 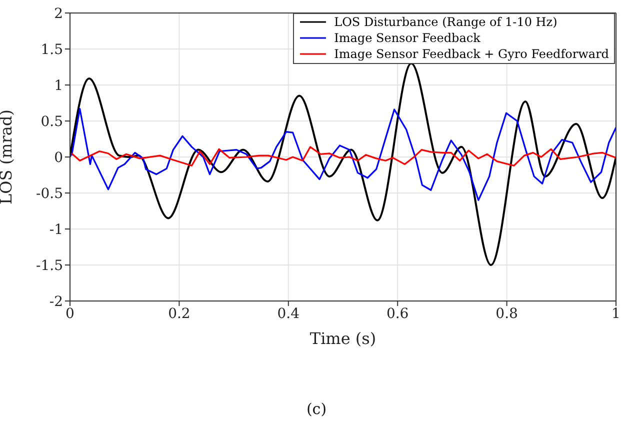 What do you see at coordinates (56, 302) in the screenshot?
I see `y-tick-label: -2` at bounding box center [56, 302].